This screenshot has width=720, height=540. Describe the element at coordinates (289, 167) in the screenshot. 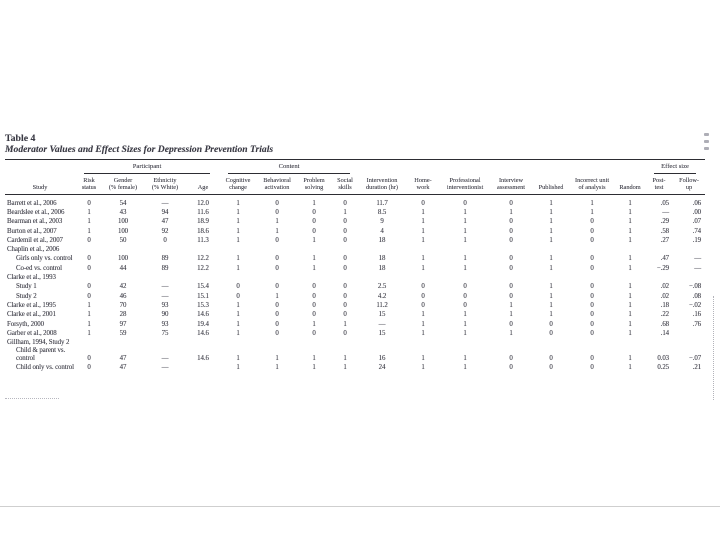

I see `col-group-content-cell: Content` at that location.